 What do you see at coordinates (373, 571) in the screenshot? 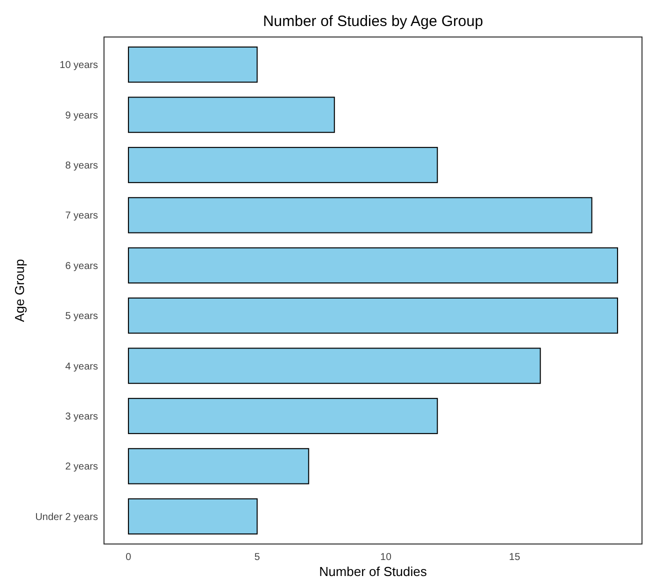
I see `x-axis-title: Number of Studies` at bounding box center [373, 571].